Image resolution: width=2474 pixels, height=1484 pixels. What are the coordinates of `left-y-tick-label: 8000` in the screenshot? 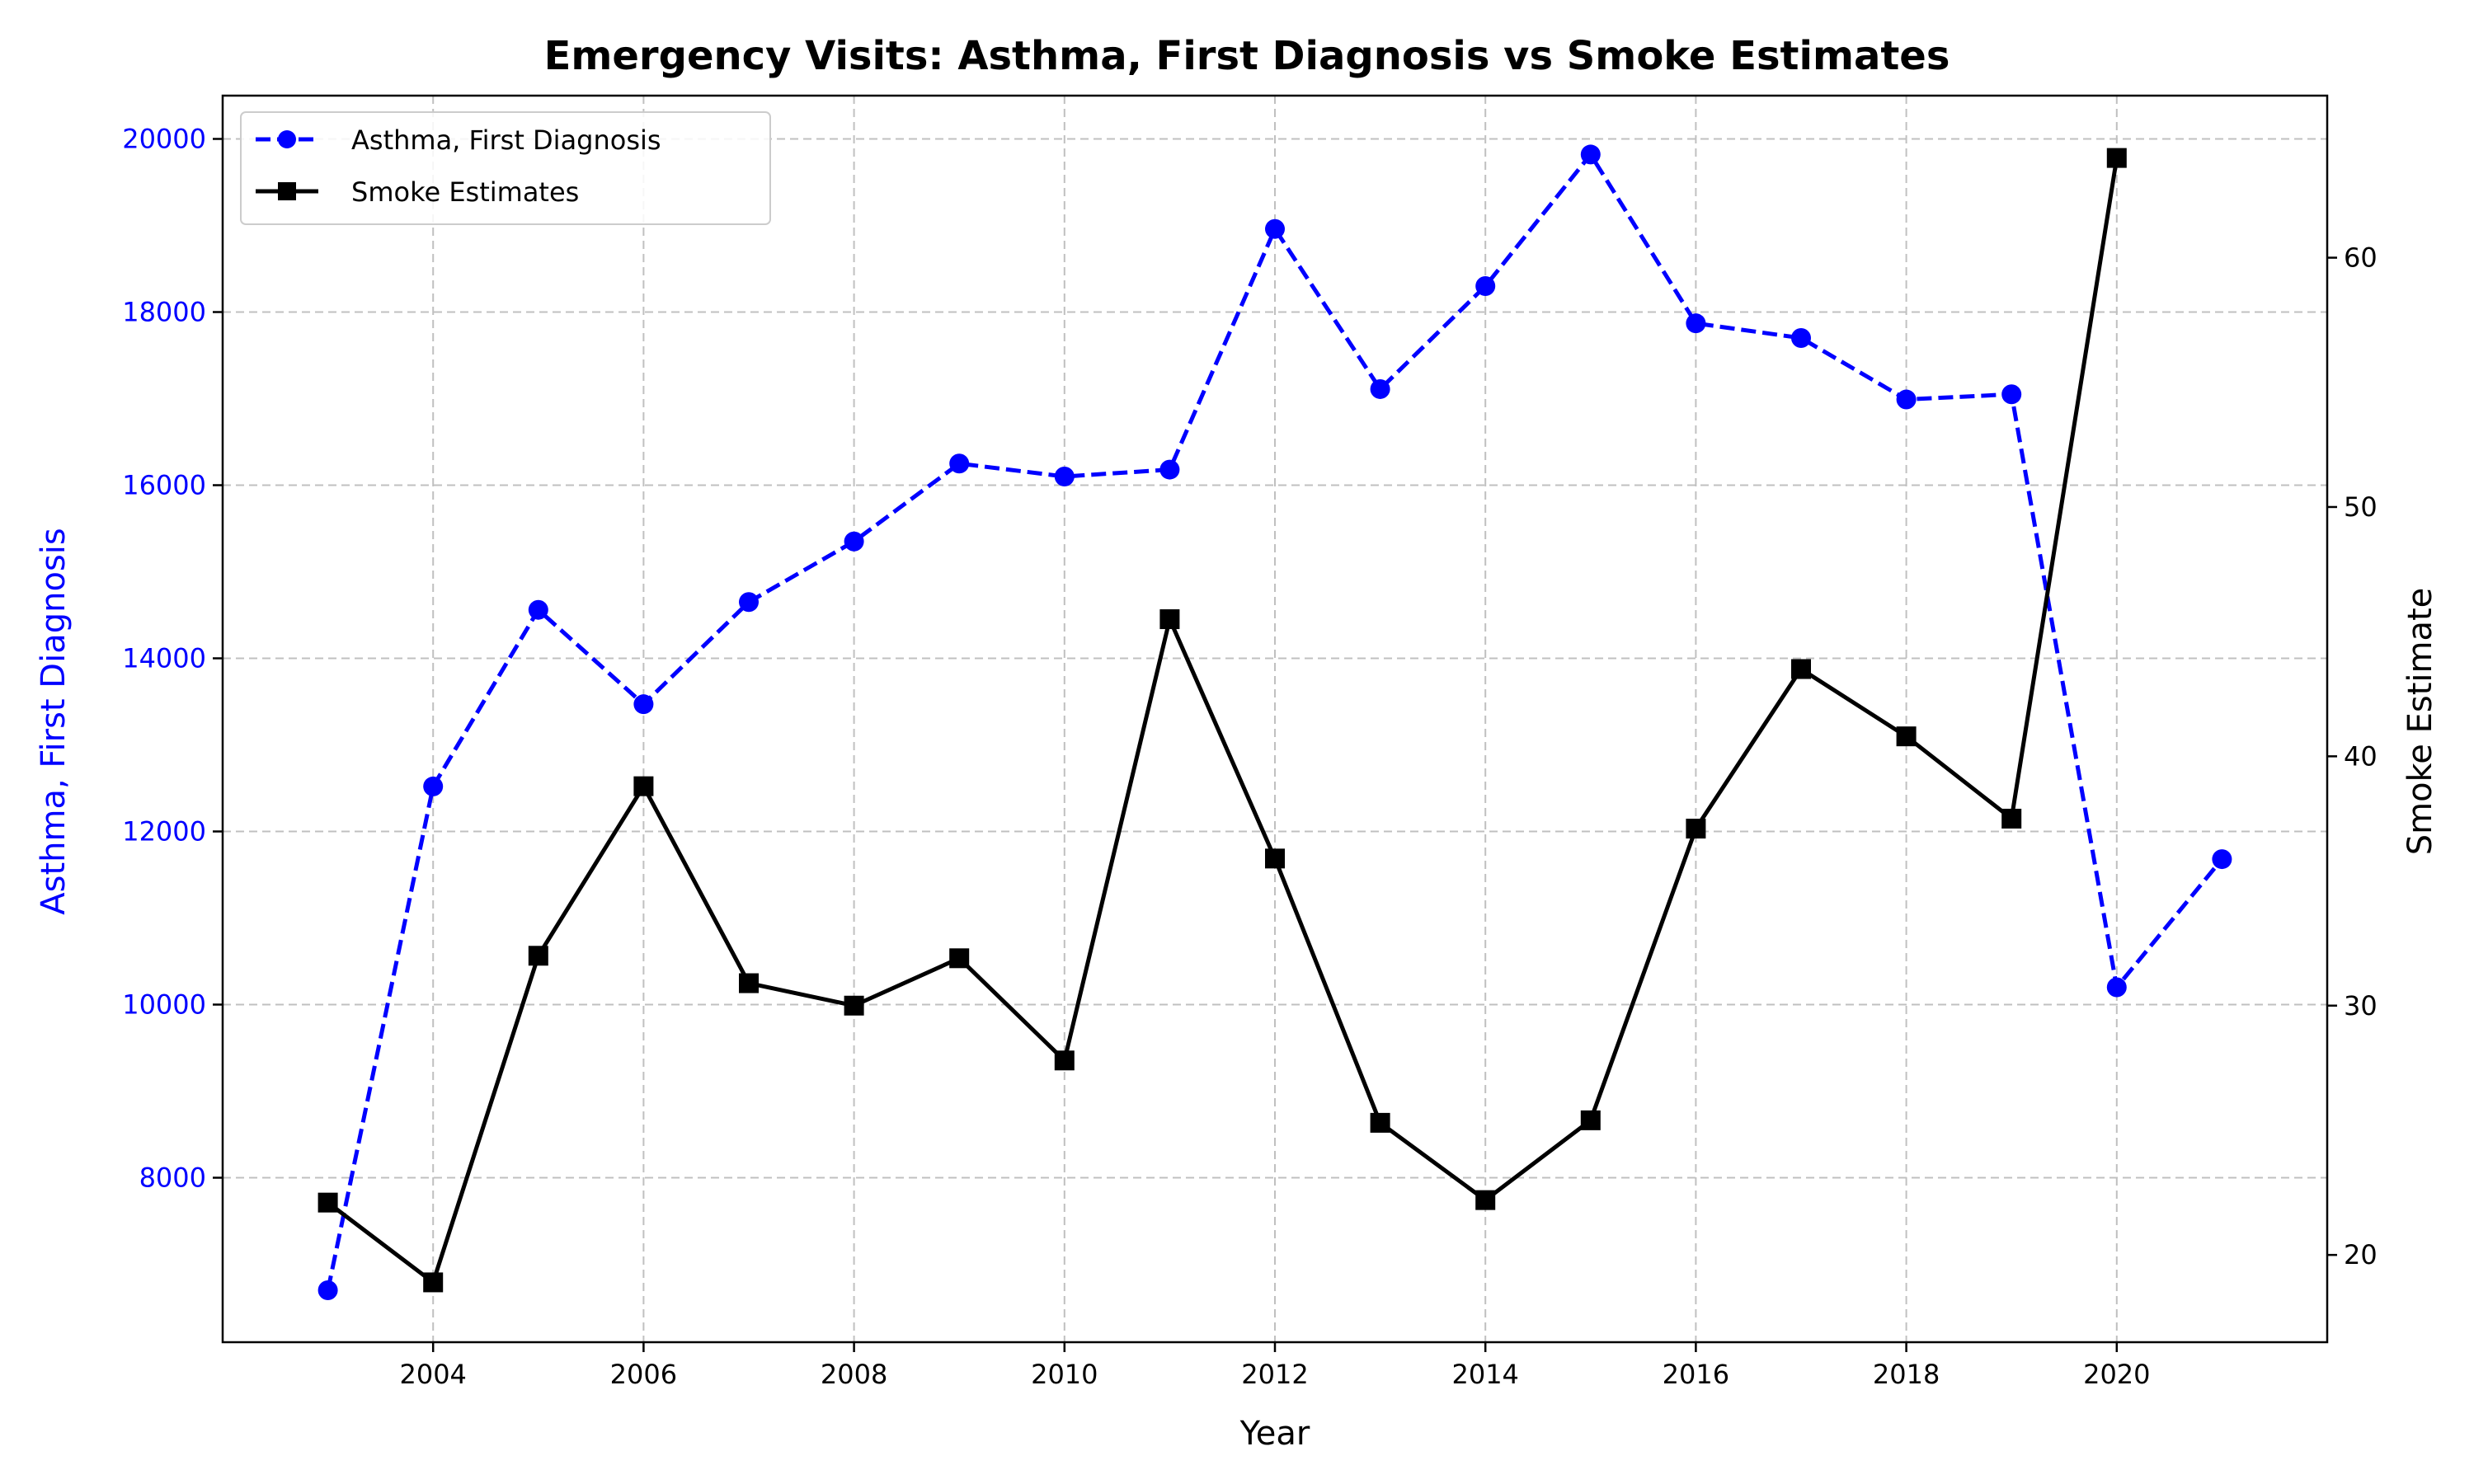 It's located at (172, 1178).